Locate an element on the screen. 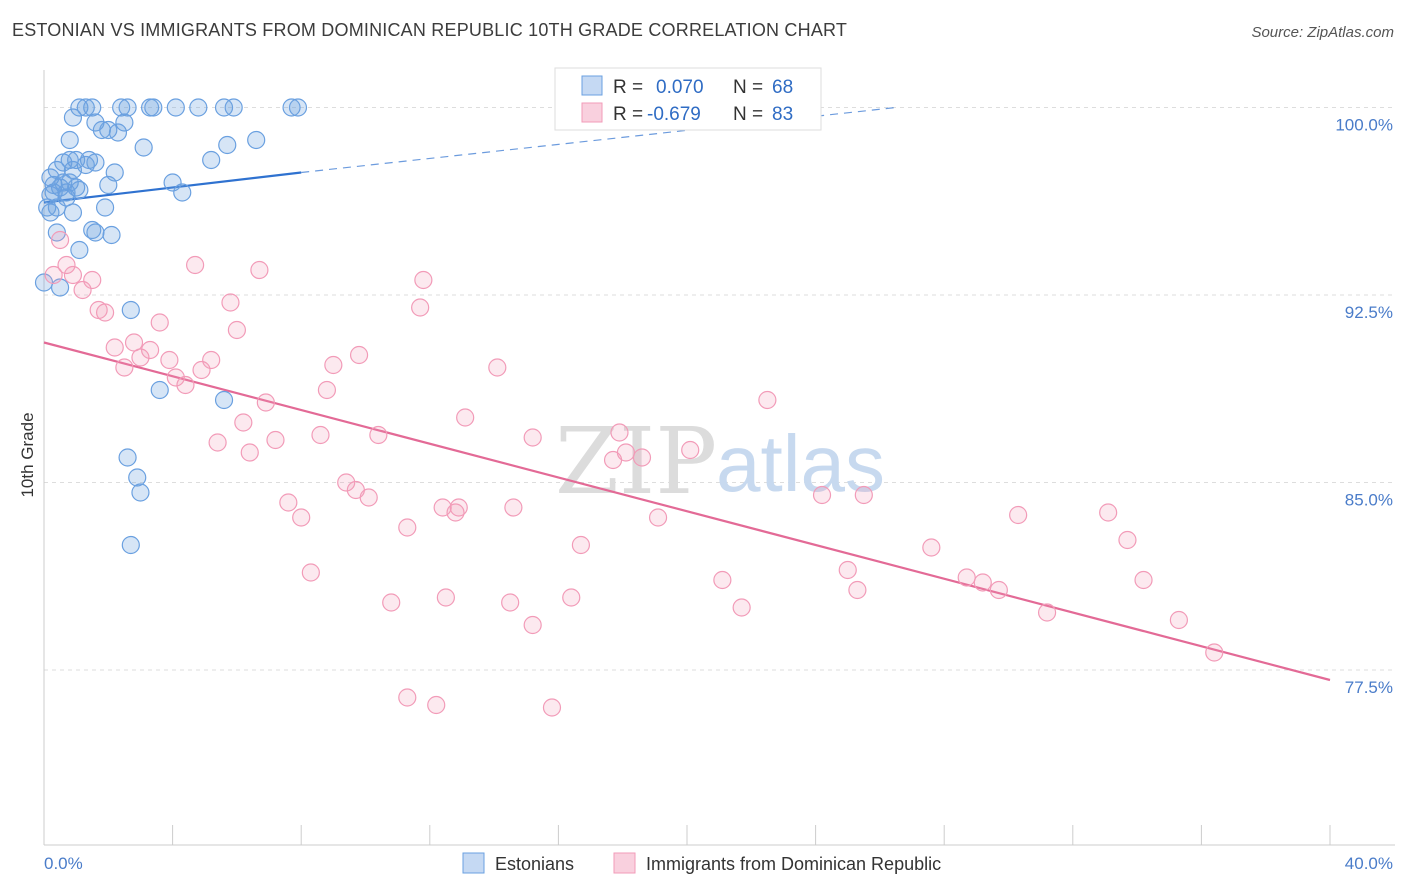  legend-n-value-2: 83 is located at coordinates (782, 114).